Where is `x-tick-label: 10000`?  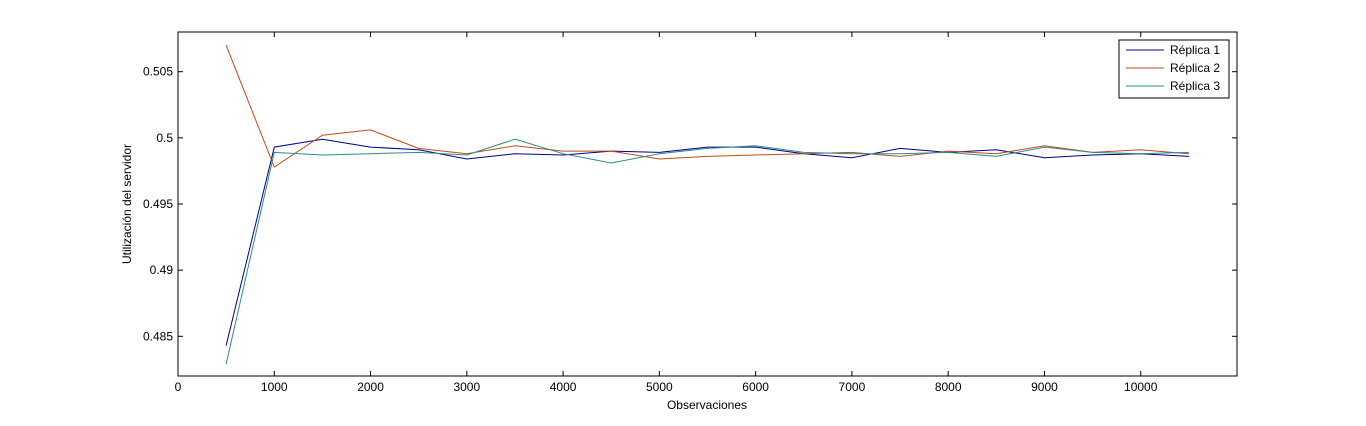 x-tick-label: 10000 is located at coordinates (1141, 387).